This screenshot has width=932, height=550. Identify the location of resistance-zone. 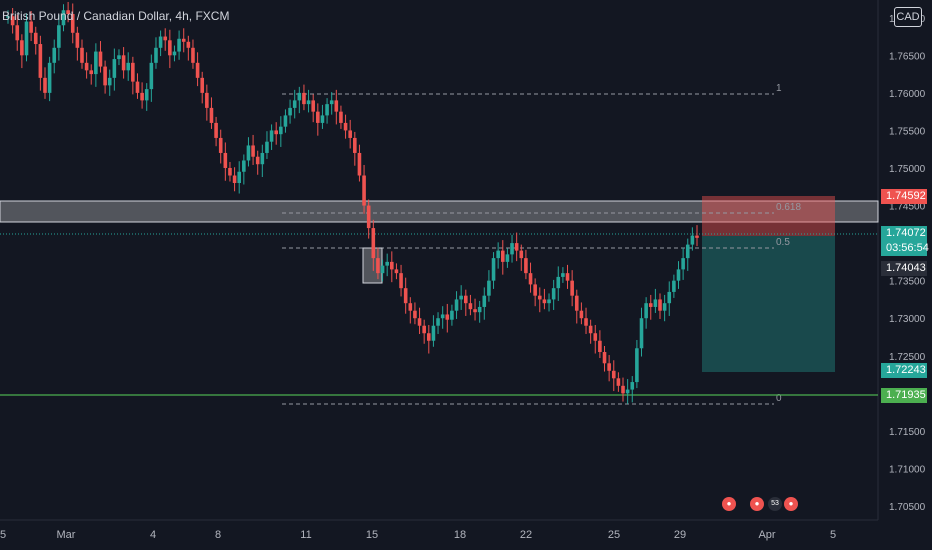
(439, 211).